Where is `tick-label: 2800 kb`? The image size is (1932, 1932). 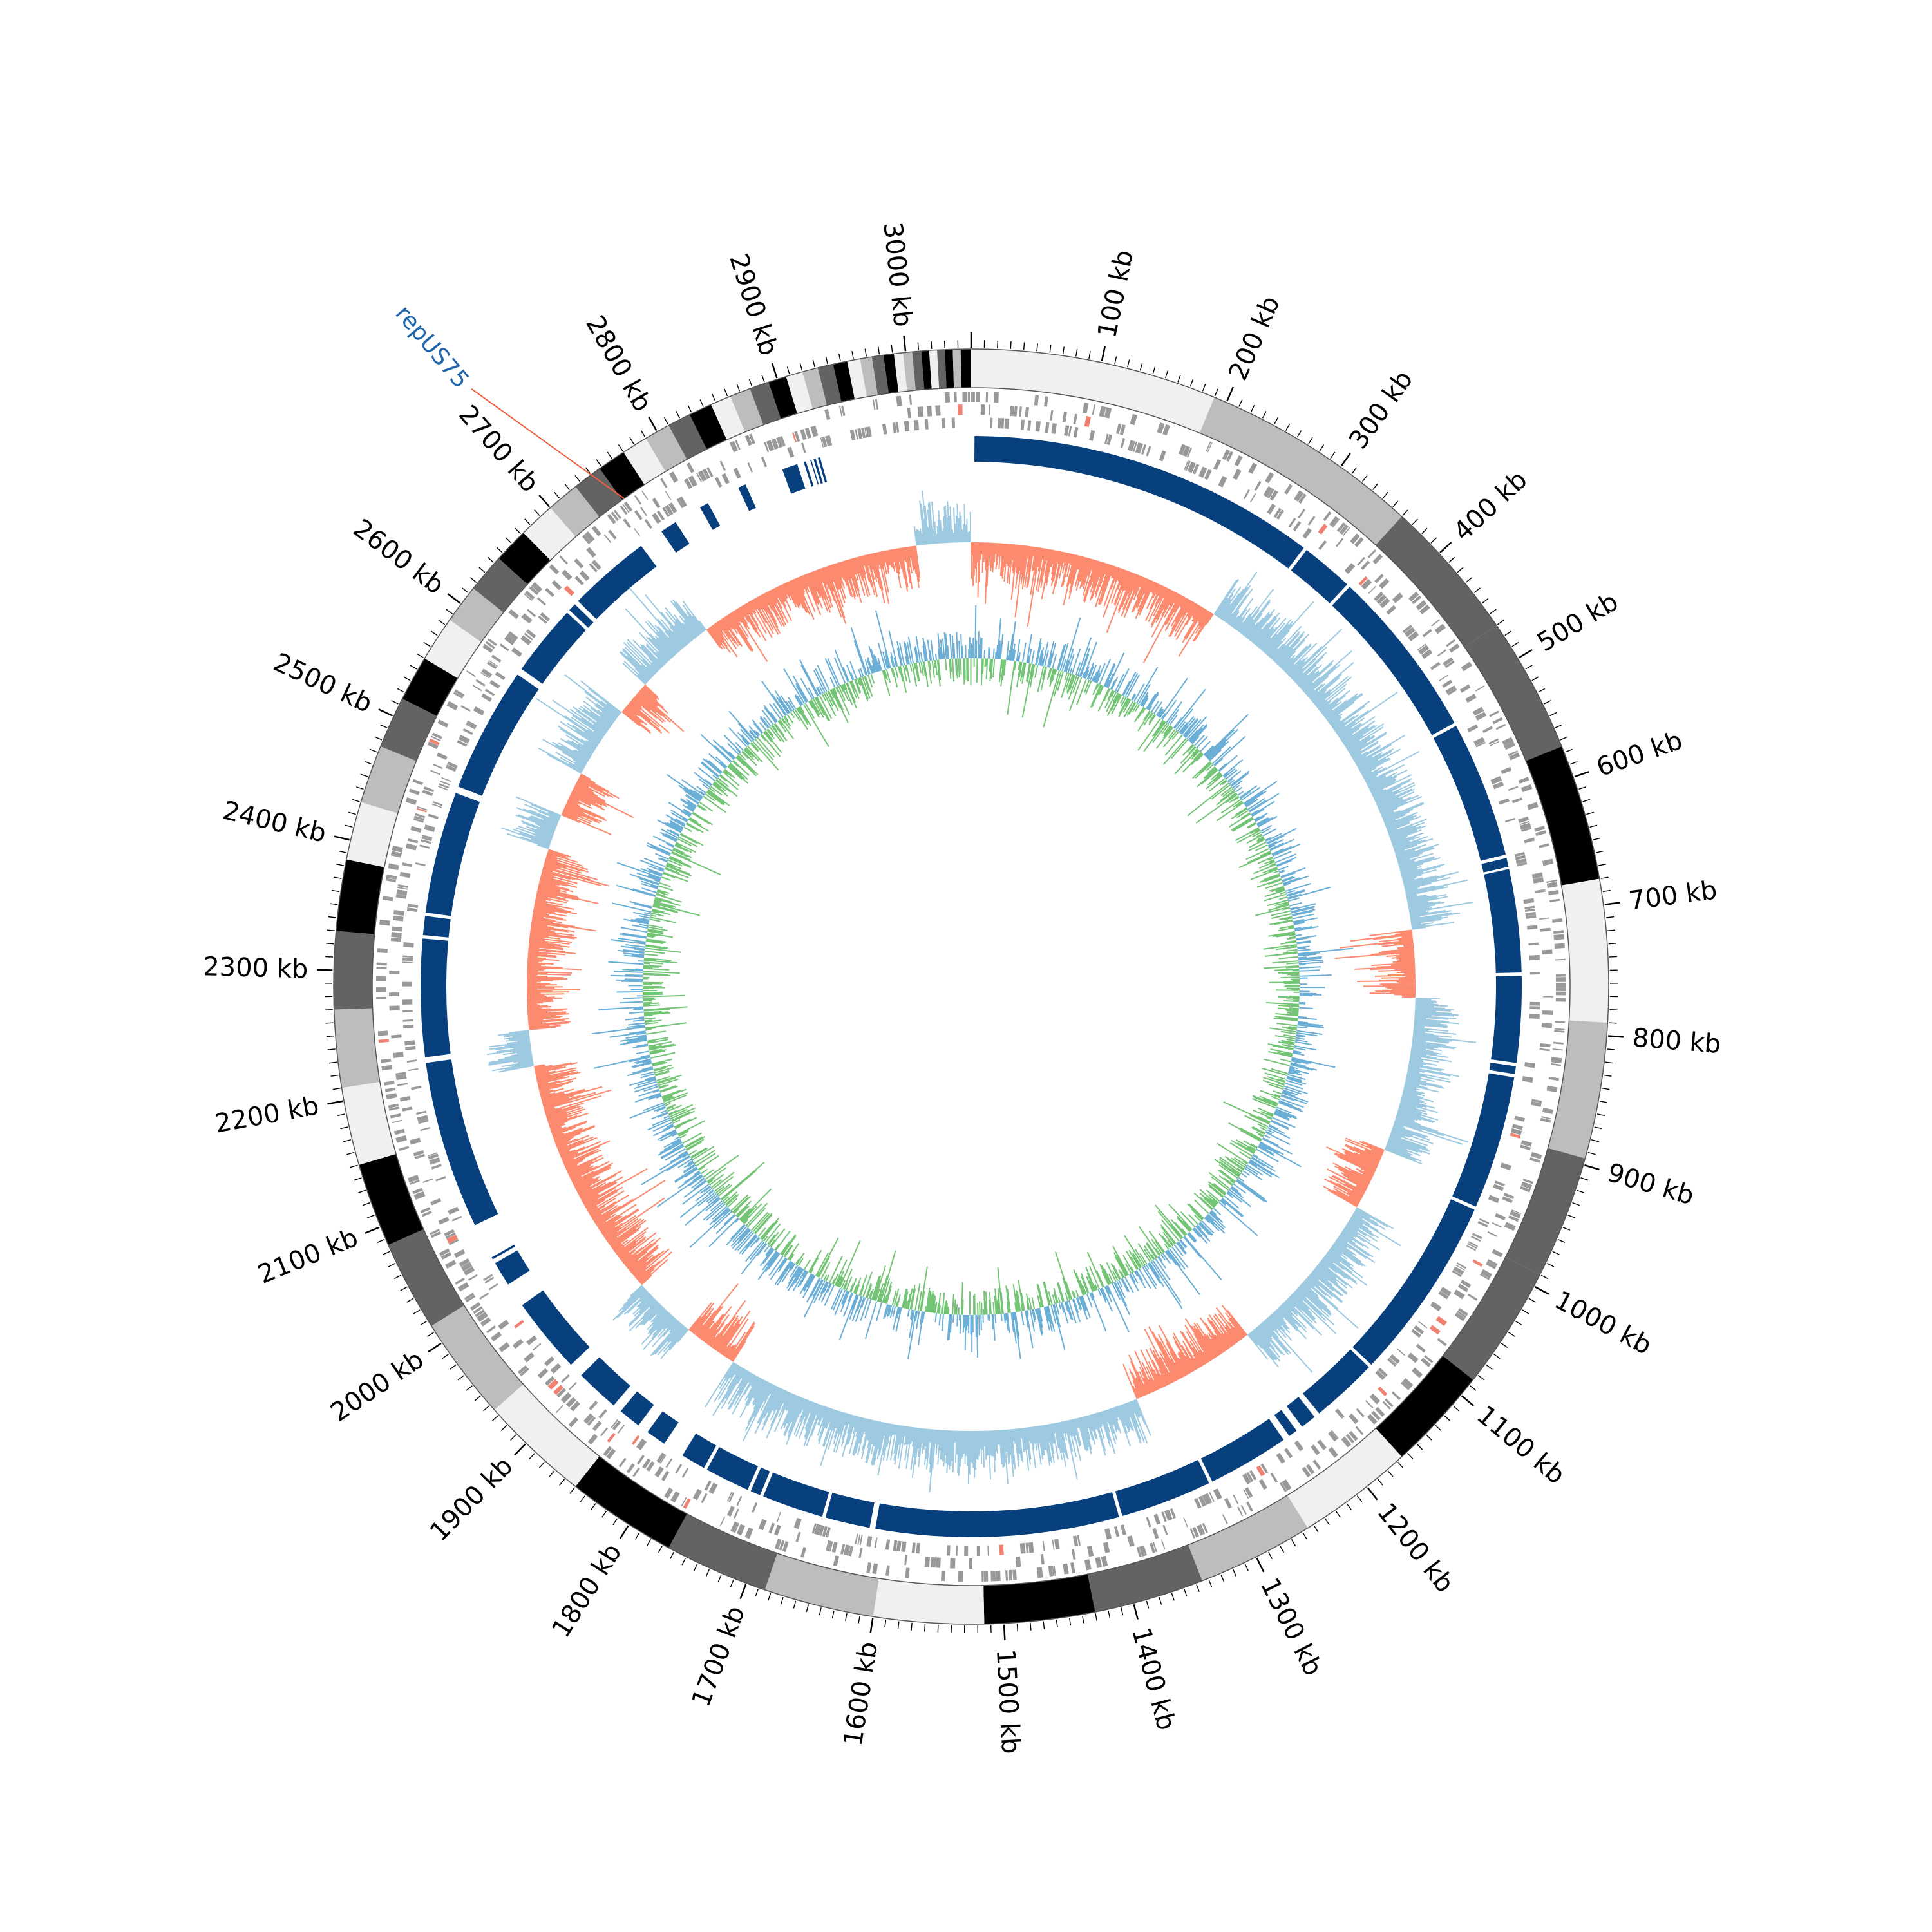
tick-label: 2800 kb is located at coordinates (619, 364).